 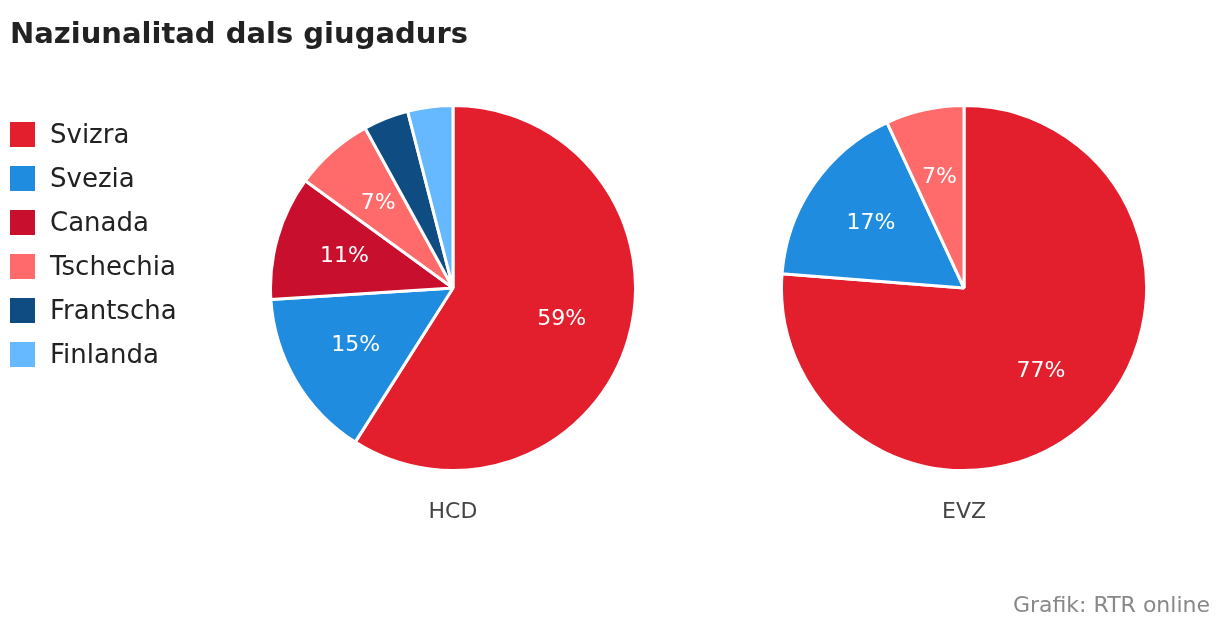 I want to click on legend-label: Svezia, so click(x=92, y=178).